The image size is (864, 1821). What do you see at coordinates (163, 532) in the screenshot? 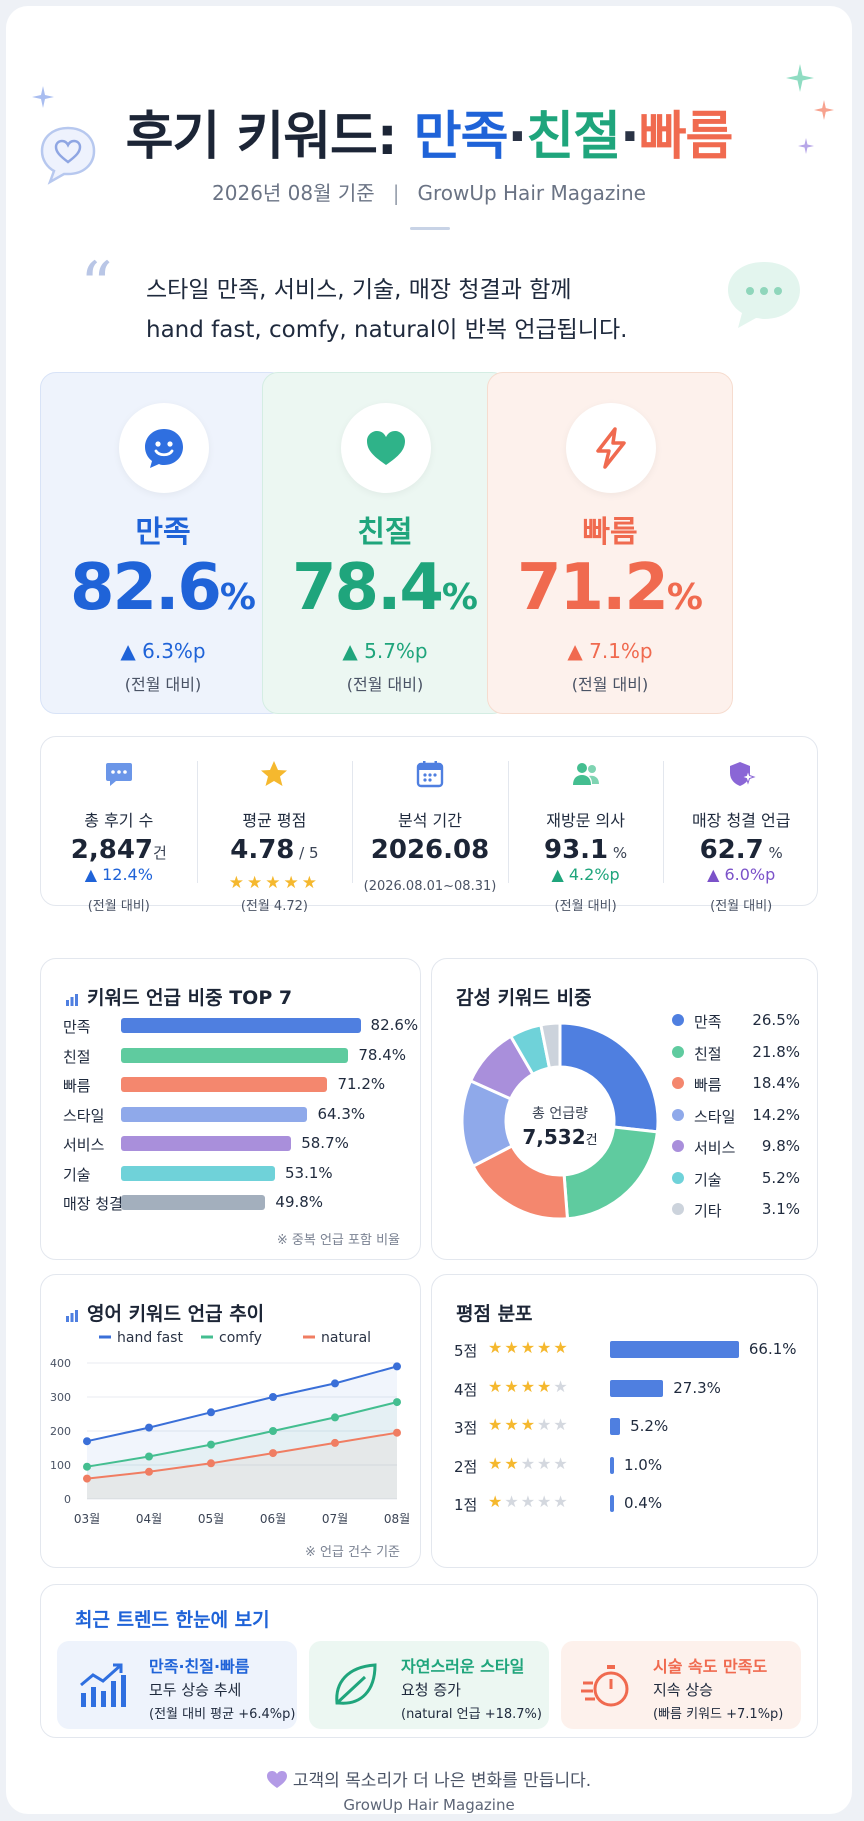
I see `kpi-name: 만족` at bounding box center [163, 532].